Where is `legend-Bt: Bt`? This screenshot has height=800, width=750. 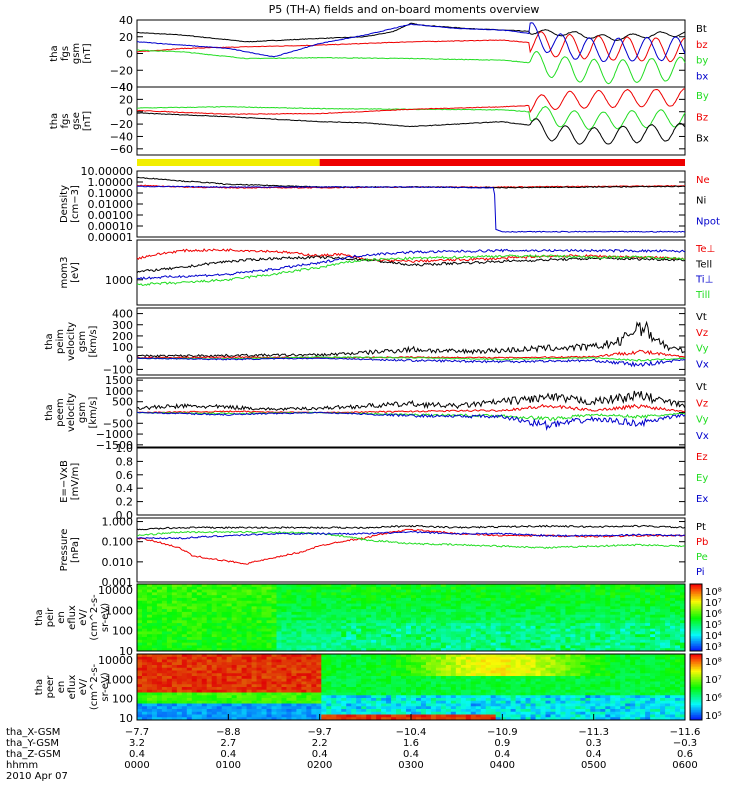 legend-Bt: Bt is located at coordinates (701, 29).